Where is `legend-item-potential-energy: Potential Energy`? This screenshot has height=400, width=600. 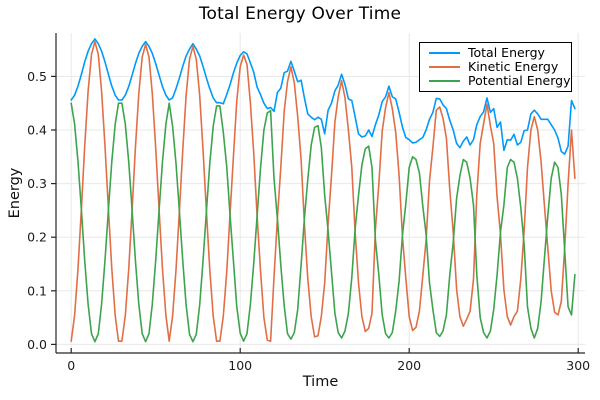
legend-item-potential-energy: Potential Energy is located at coordinates (500, 81).